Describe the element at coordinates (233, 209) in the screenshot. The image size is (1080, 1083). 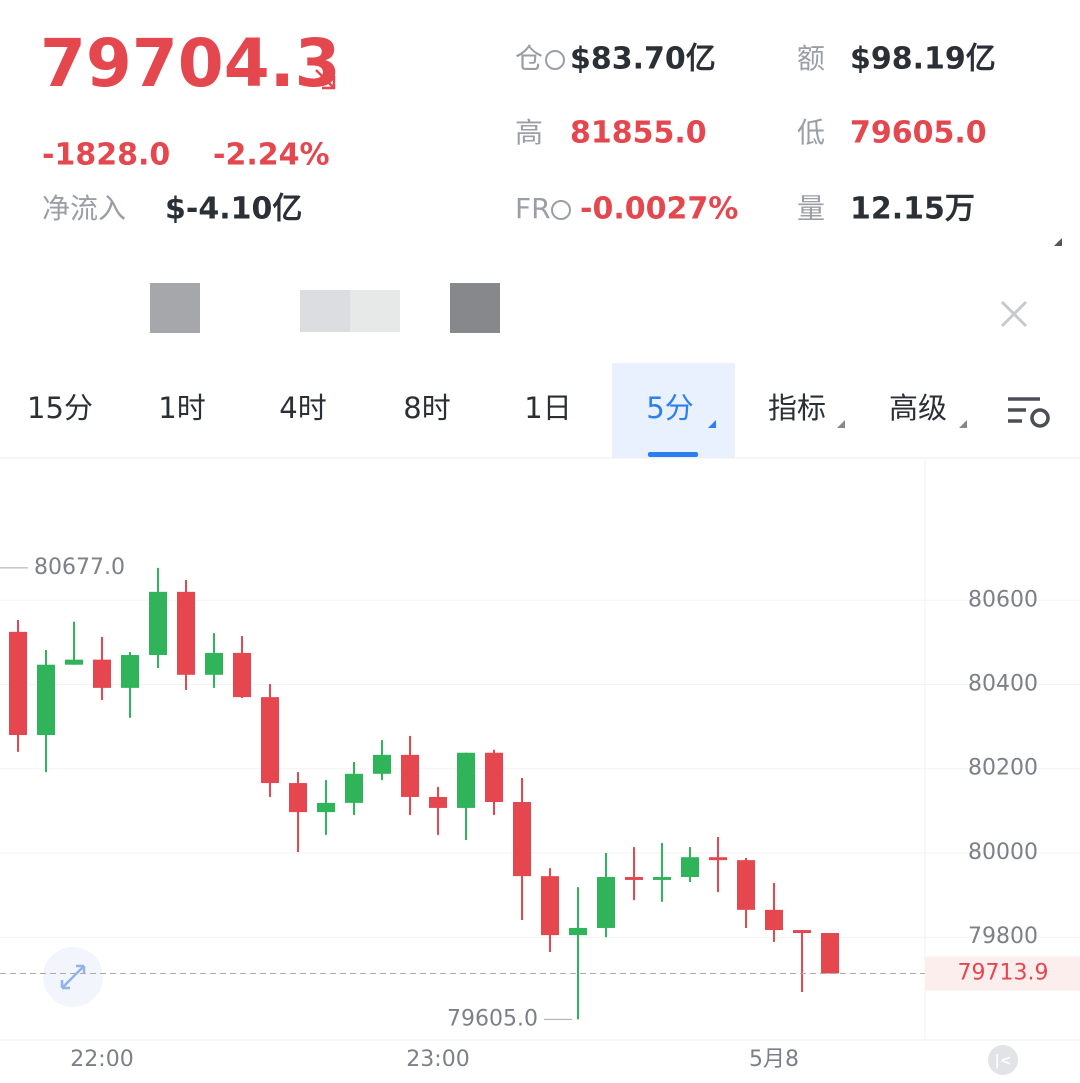
I see `net-inflow: $-4.10亿` at that location.